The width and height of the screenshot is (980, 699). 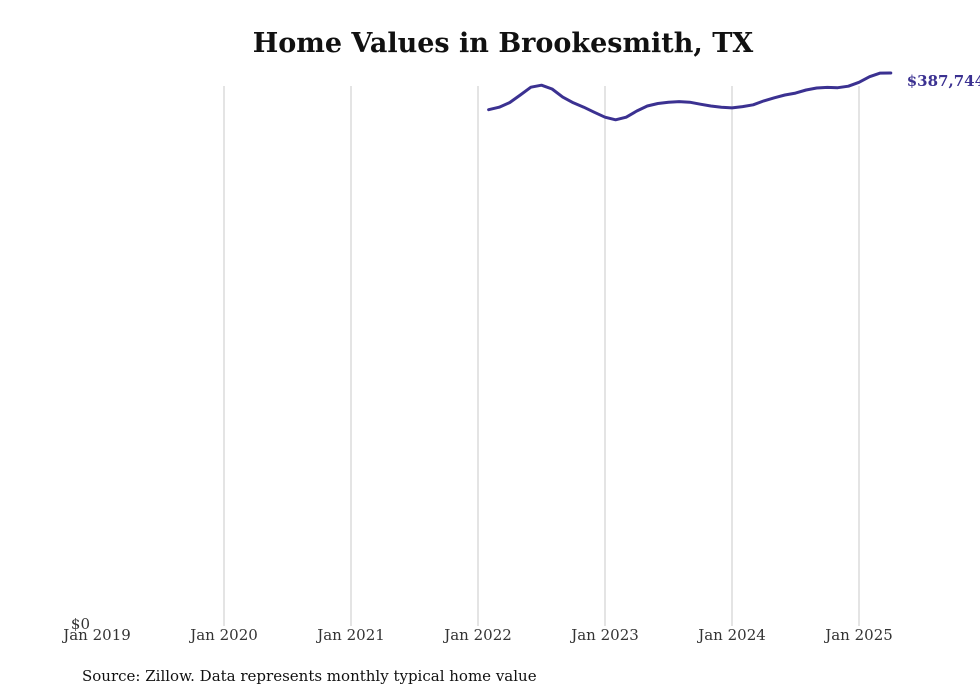 What do you see at coordinates (96, 635) in the screenshot?
I see `x-tick-label: Jan 2019` at bounding box center [96, 635].